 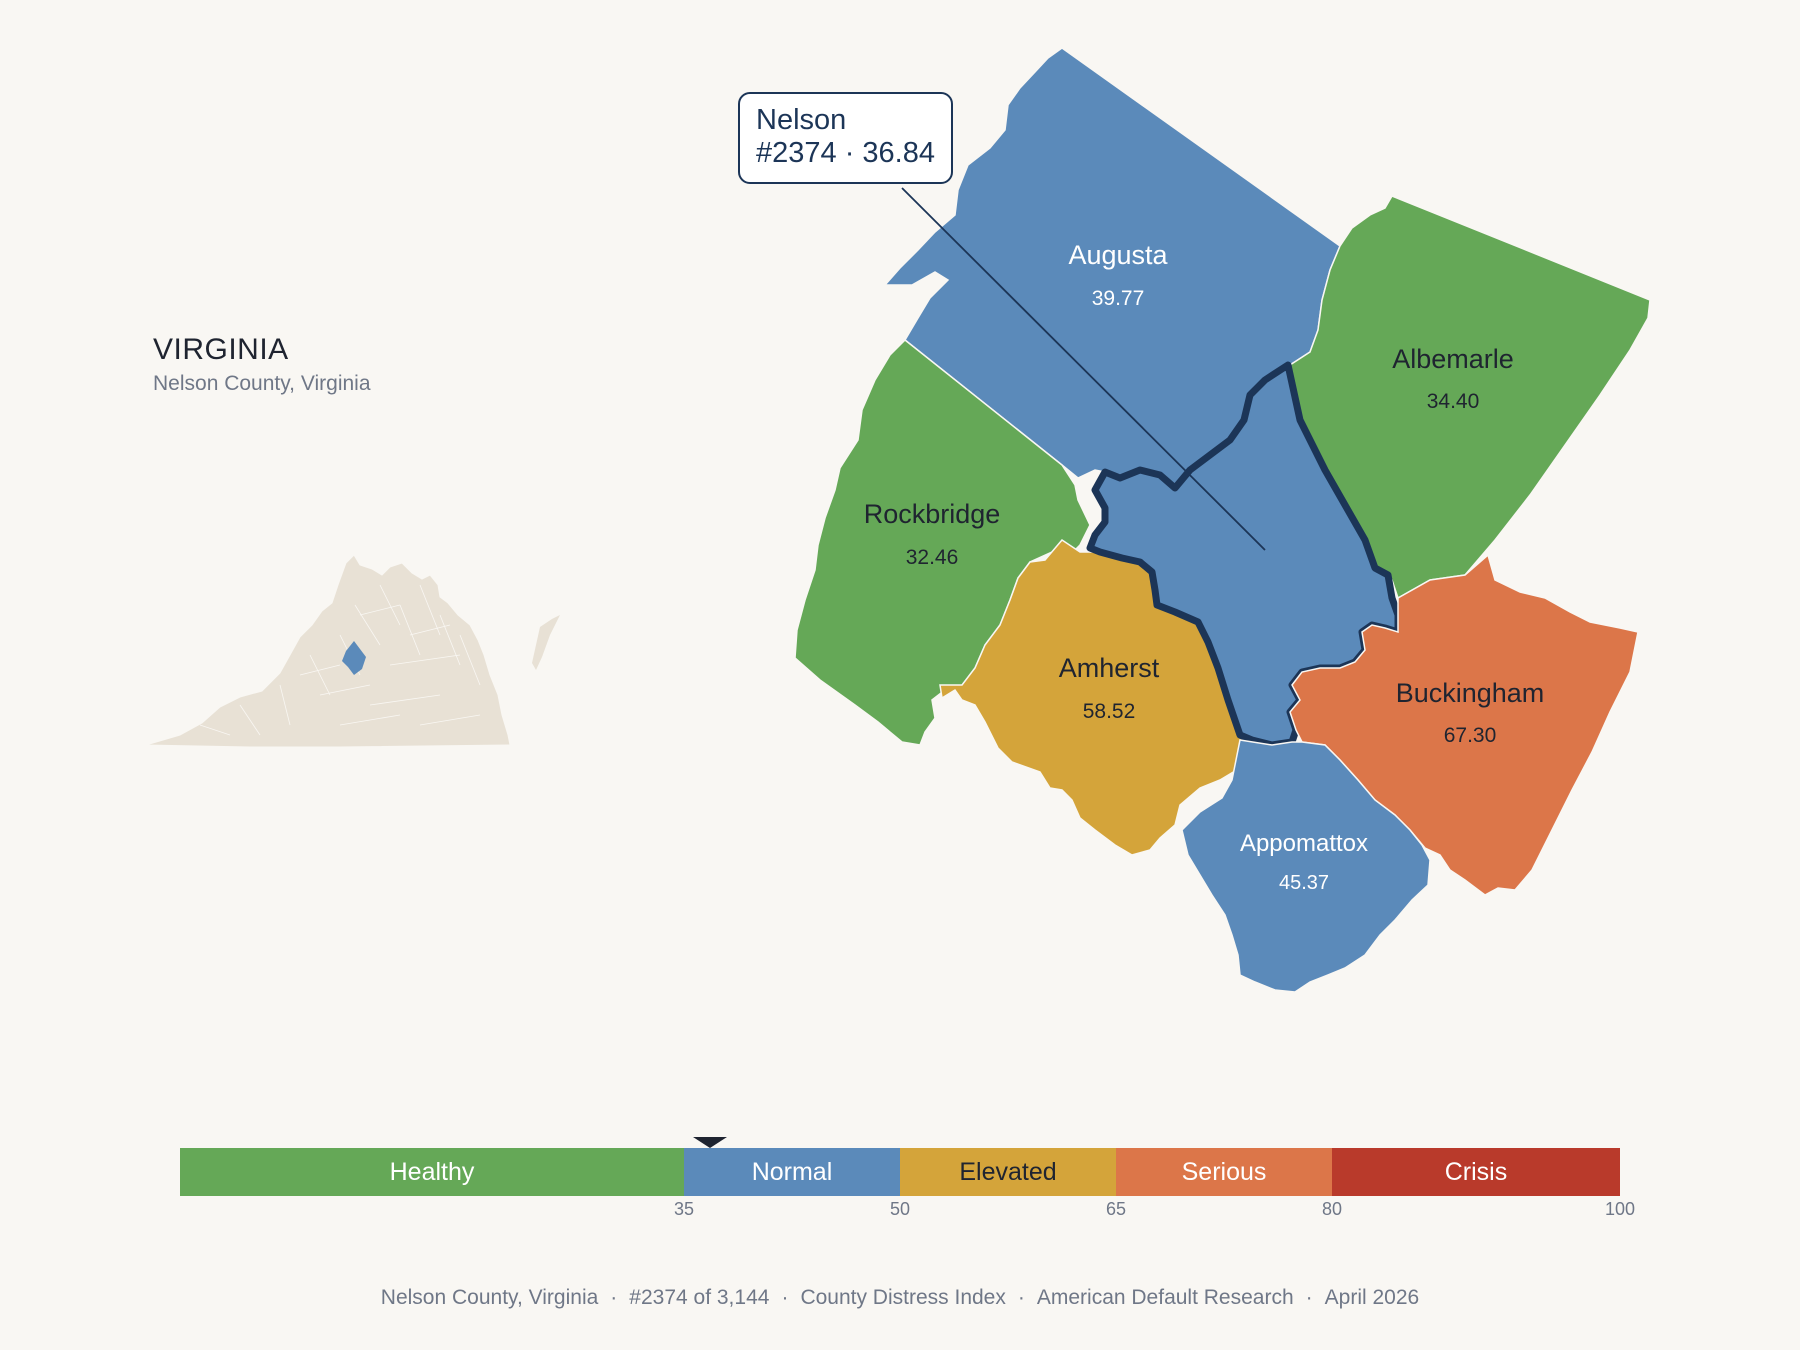 I want to click on callout-rank-score: #2374 · 36.84, so click(x=845, y=153).